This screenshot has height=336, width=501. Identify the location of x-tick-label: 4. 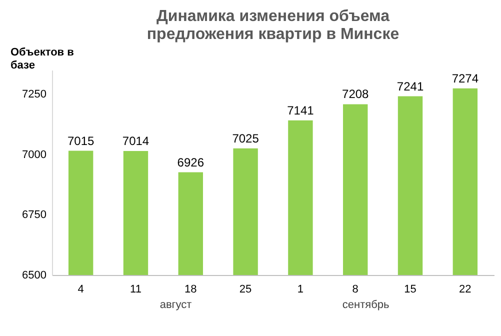
(81, 290).